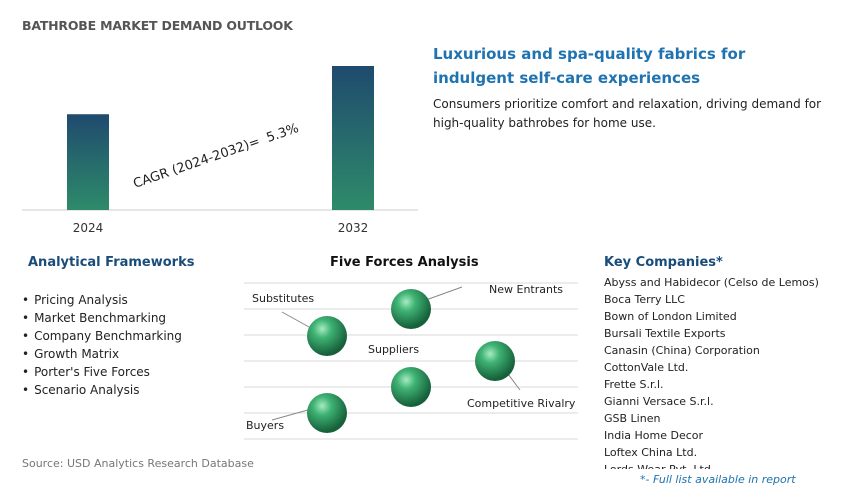 The image size is (843, 495). Describe the element at coordinates (526, 289) in the screenshot. I see `label-new-entrants: New Entrants` at that location.